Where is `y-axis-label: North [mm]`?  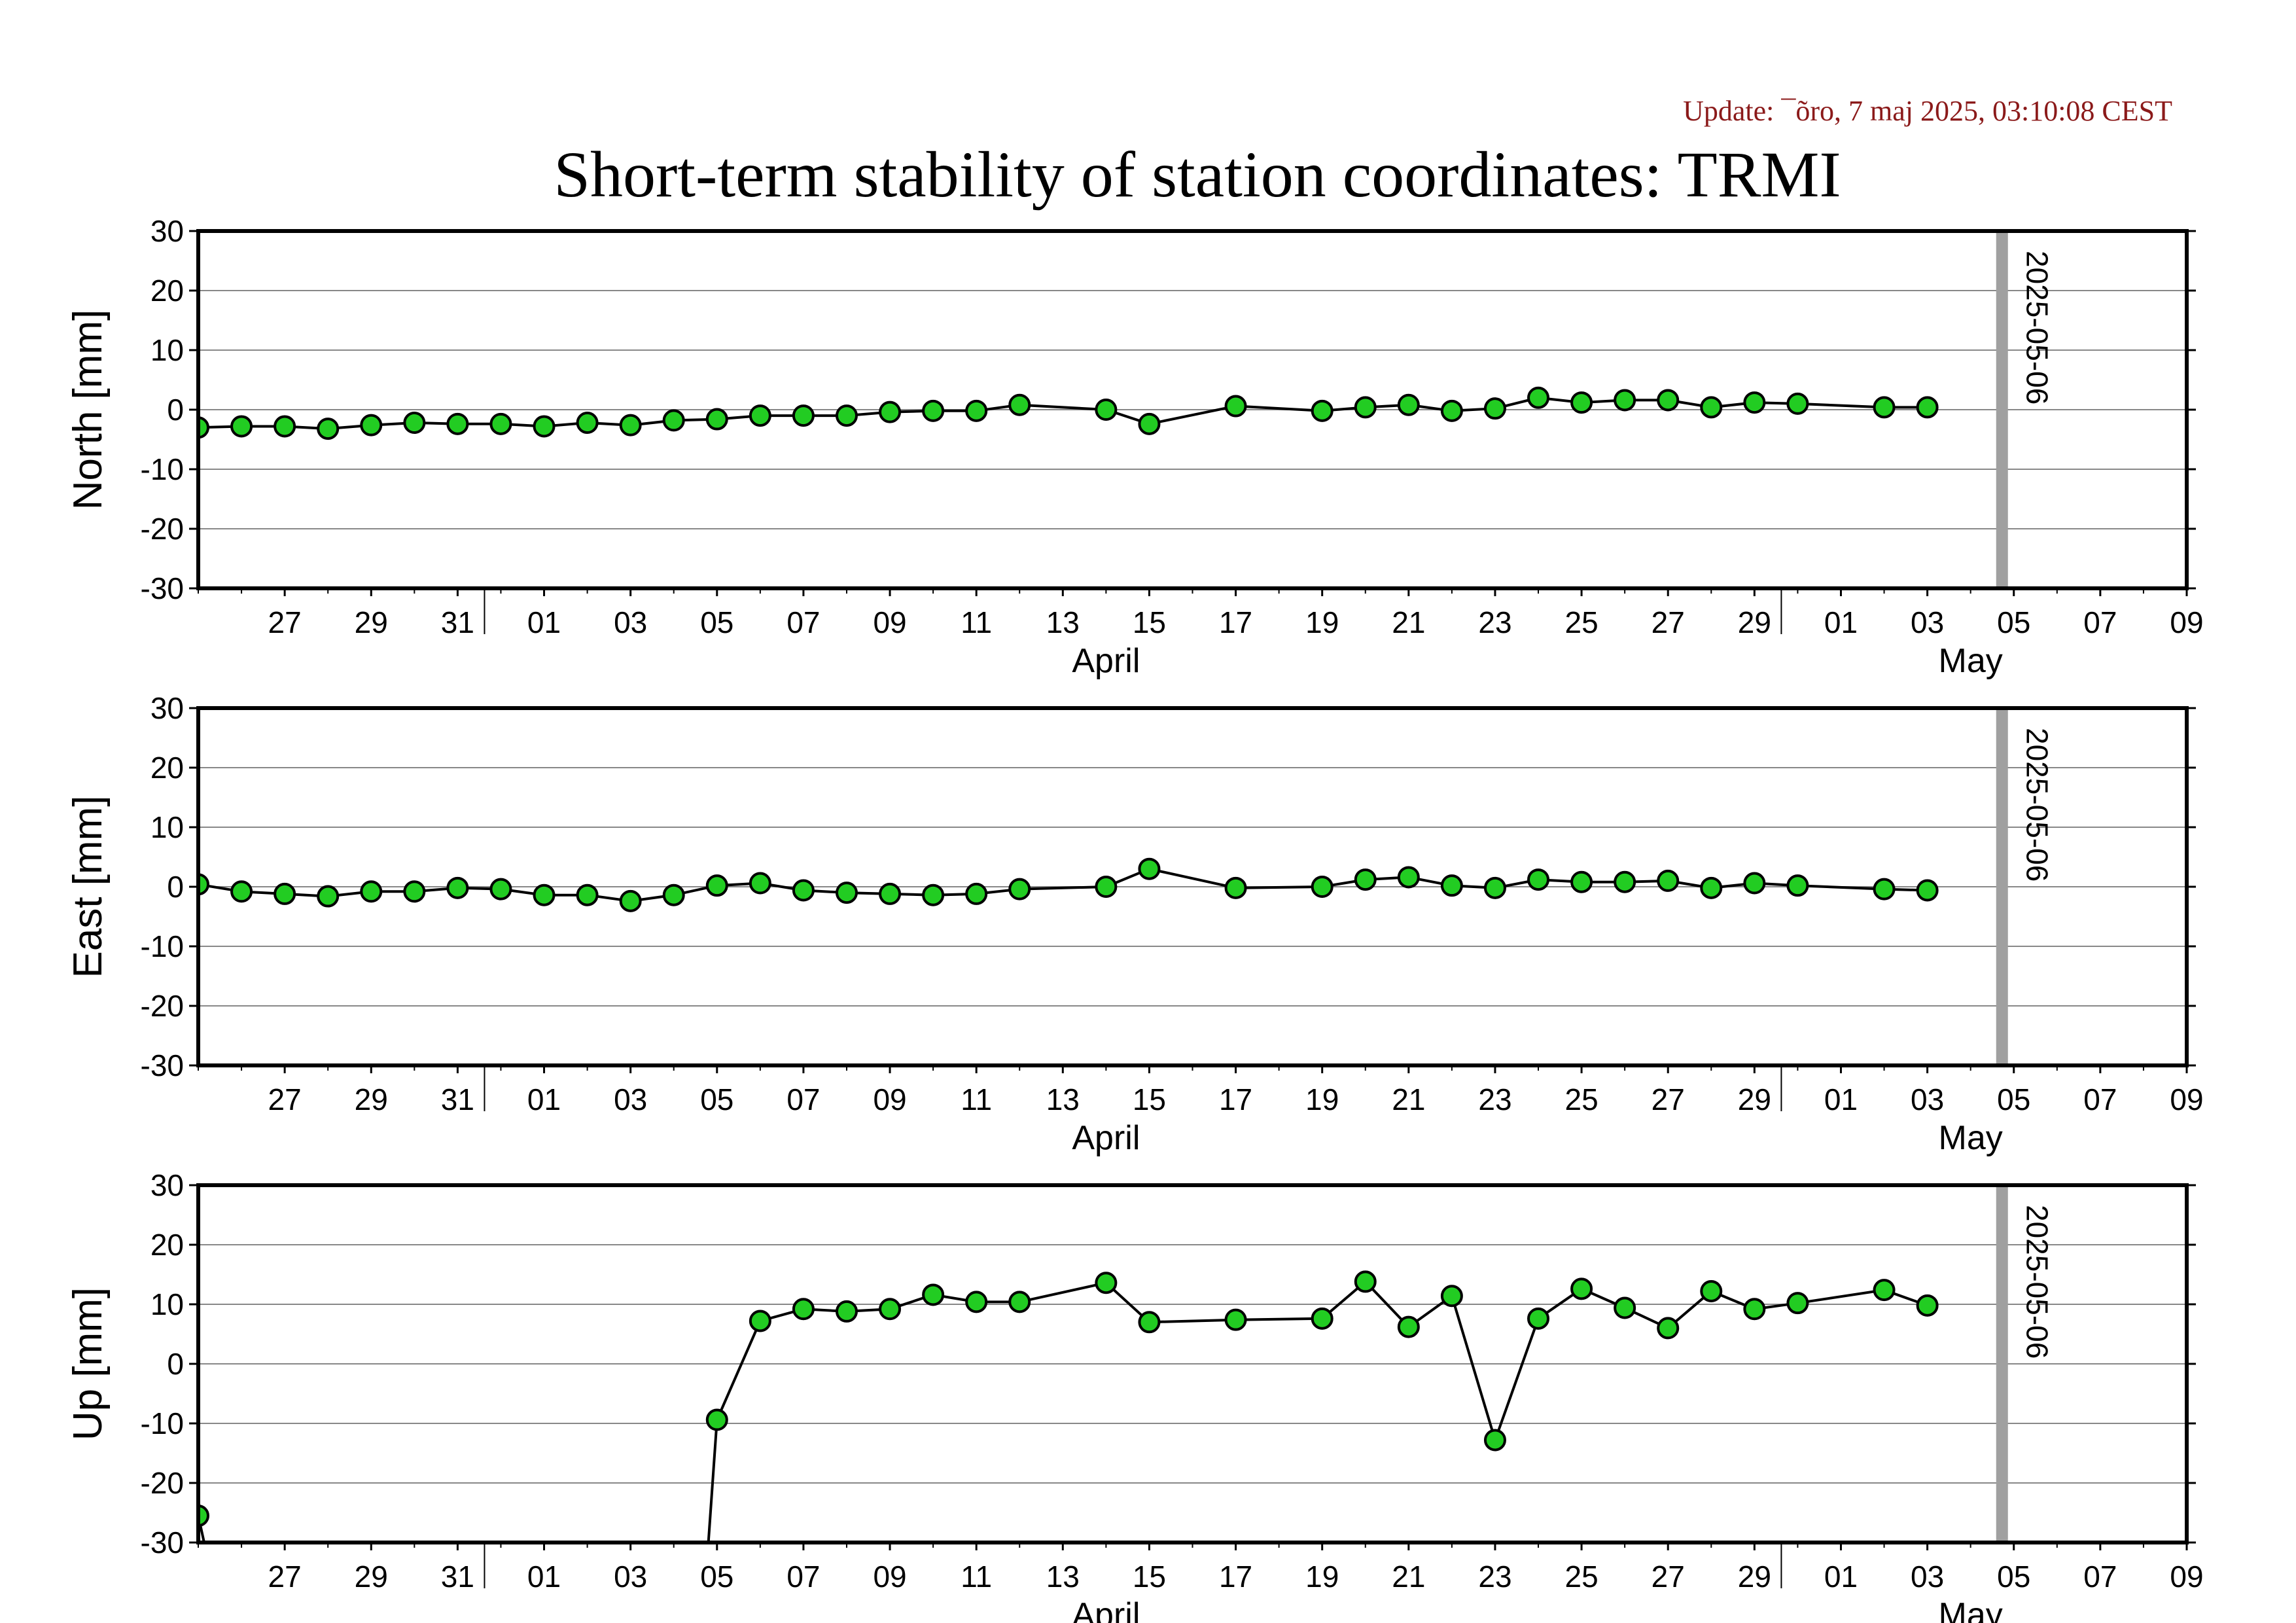 y-axis-label: North [mm] is located at coordinates (88, 410).